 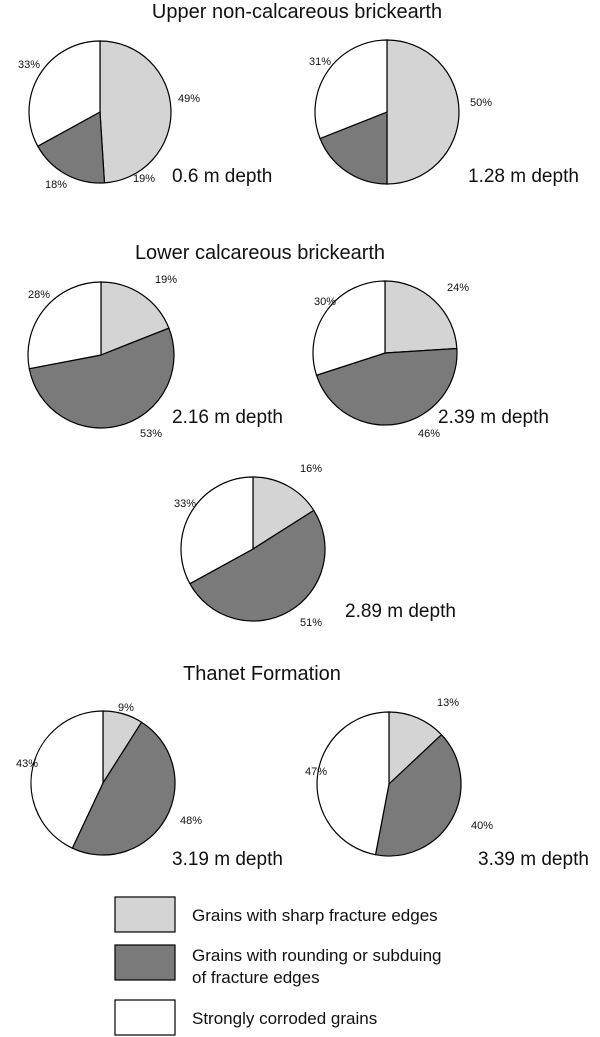 What do you see at coordinates (227, 417) in the screenshot?
I see `depth-label-2: 2.16 m depth` at bounding box center [227, 417].